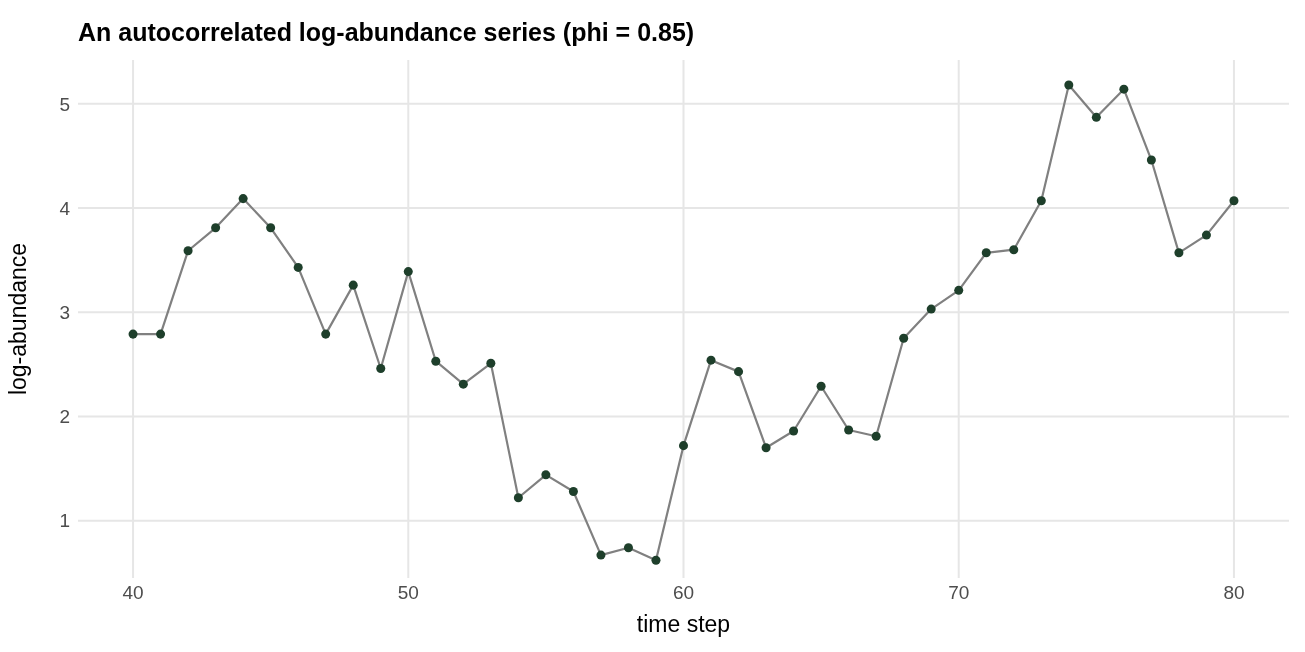 Image resolution: width=1305 pixels, height=652 pixels. Describe the element at coordinates (64, 312) in the screenshot. I see `y-tick-label: 3` at that location.